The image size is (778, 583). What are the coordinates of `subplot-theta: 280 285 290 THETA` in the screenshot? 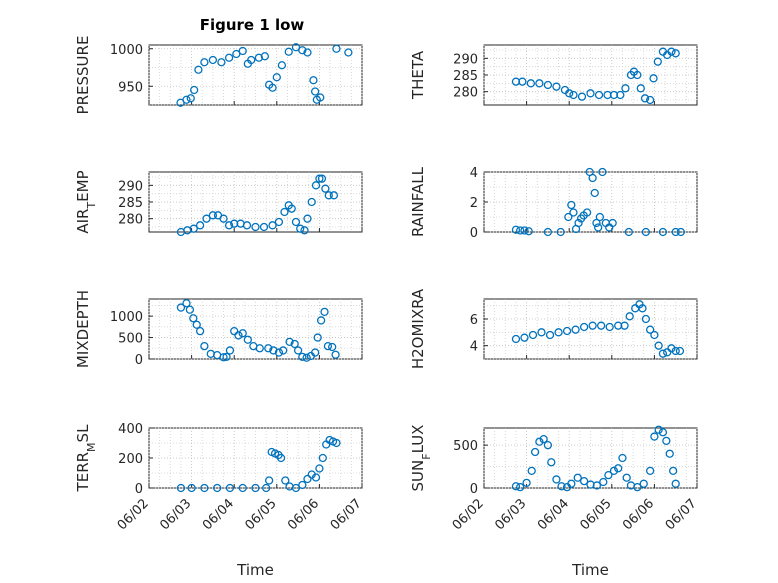 It's located at (553, 75).